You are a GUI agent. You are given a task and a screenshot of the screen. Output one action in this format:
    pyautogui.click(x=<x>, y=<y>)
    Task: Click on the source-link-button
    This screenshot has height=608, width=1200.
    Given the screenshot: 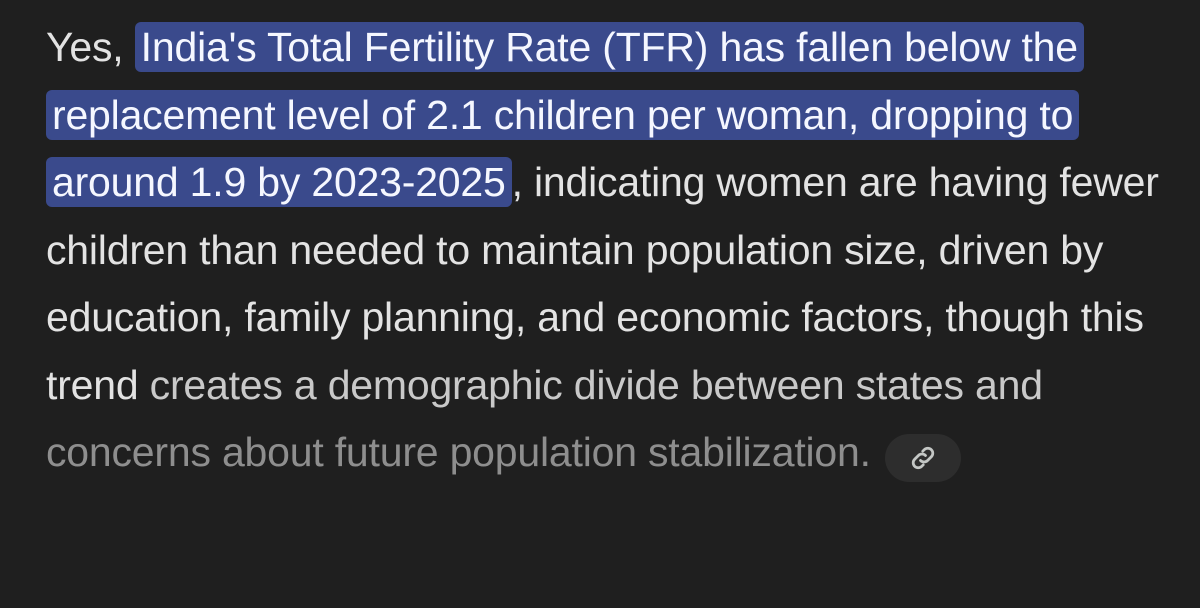 What is the action you would take?
    pyautogui.click(x=922, y=458)
    